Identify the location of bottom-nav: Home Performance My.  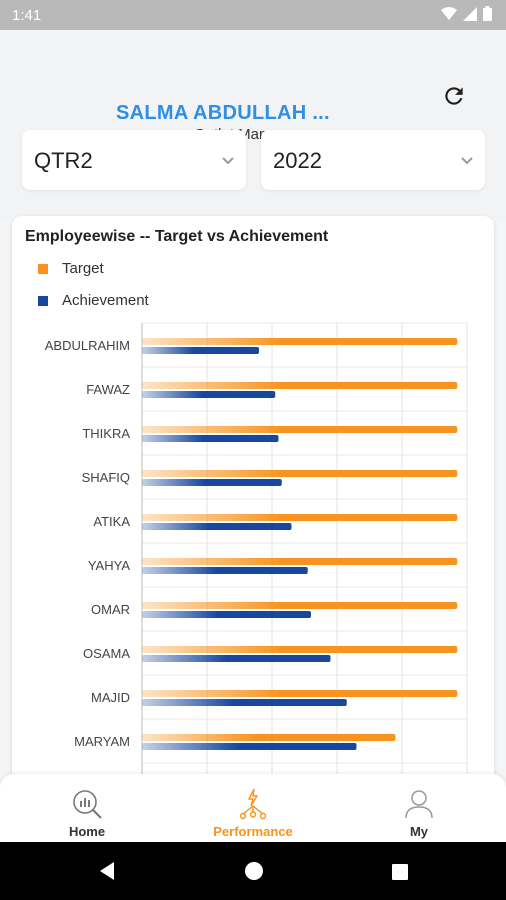
(253, 808).